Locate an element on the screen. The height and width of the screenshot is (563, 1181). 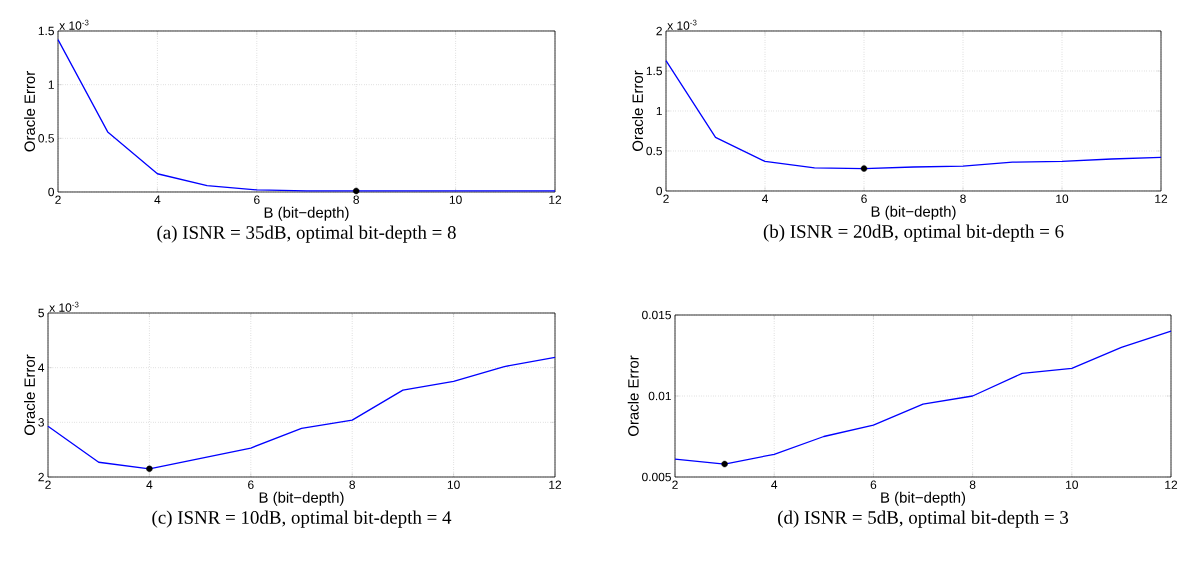
text: (b) ISNR = 20dB, optimal bit-depth = 6 is located at coordinates (913, 233).